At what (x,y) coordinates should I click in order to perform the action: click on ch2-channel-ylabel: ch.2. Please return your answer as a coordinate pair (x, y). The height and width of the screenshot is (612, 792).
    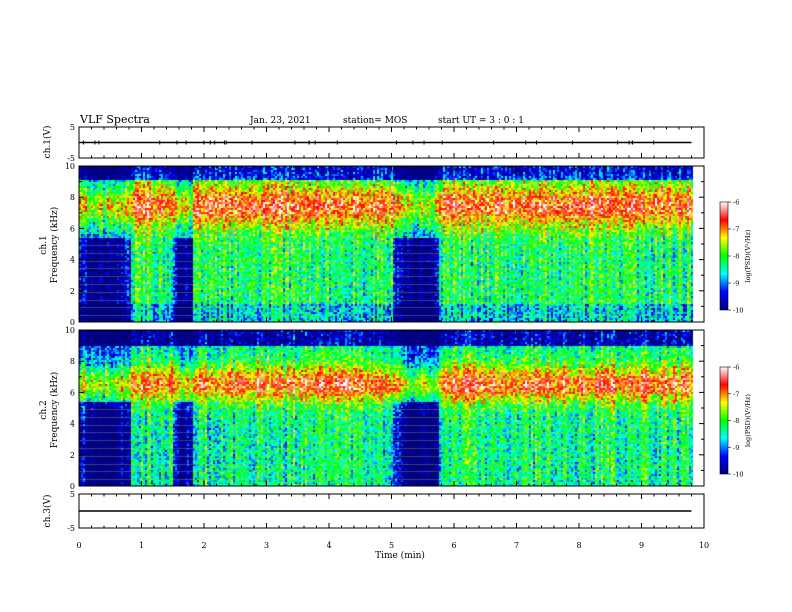
    Looking at the image, I should click on (44, 409).